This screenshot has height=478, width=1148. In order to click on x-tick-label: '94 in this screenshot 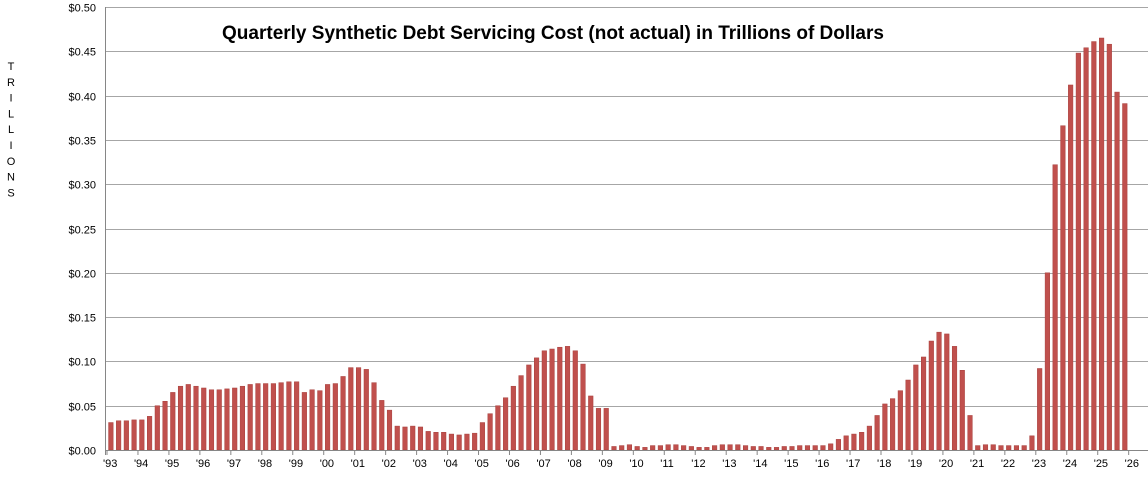, I will do `click(141, 464)`.